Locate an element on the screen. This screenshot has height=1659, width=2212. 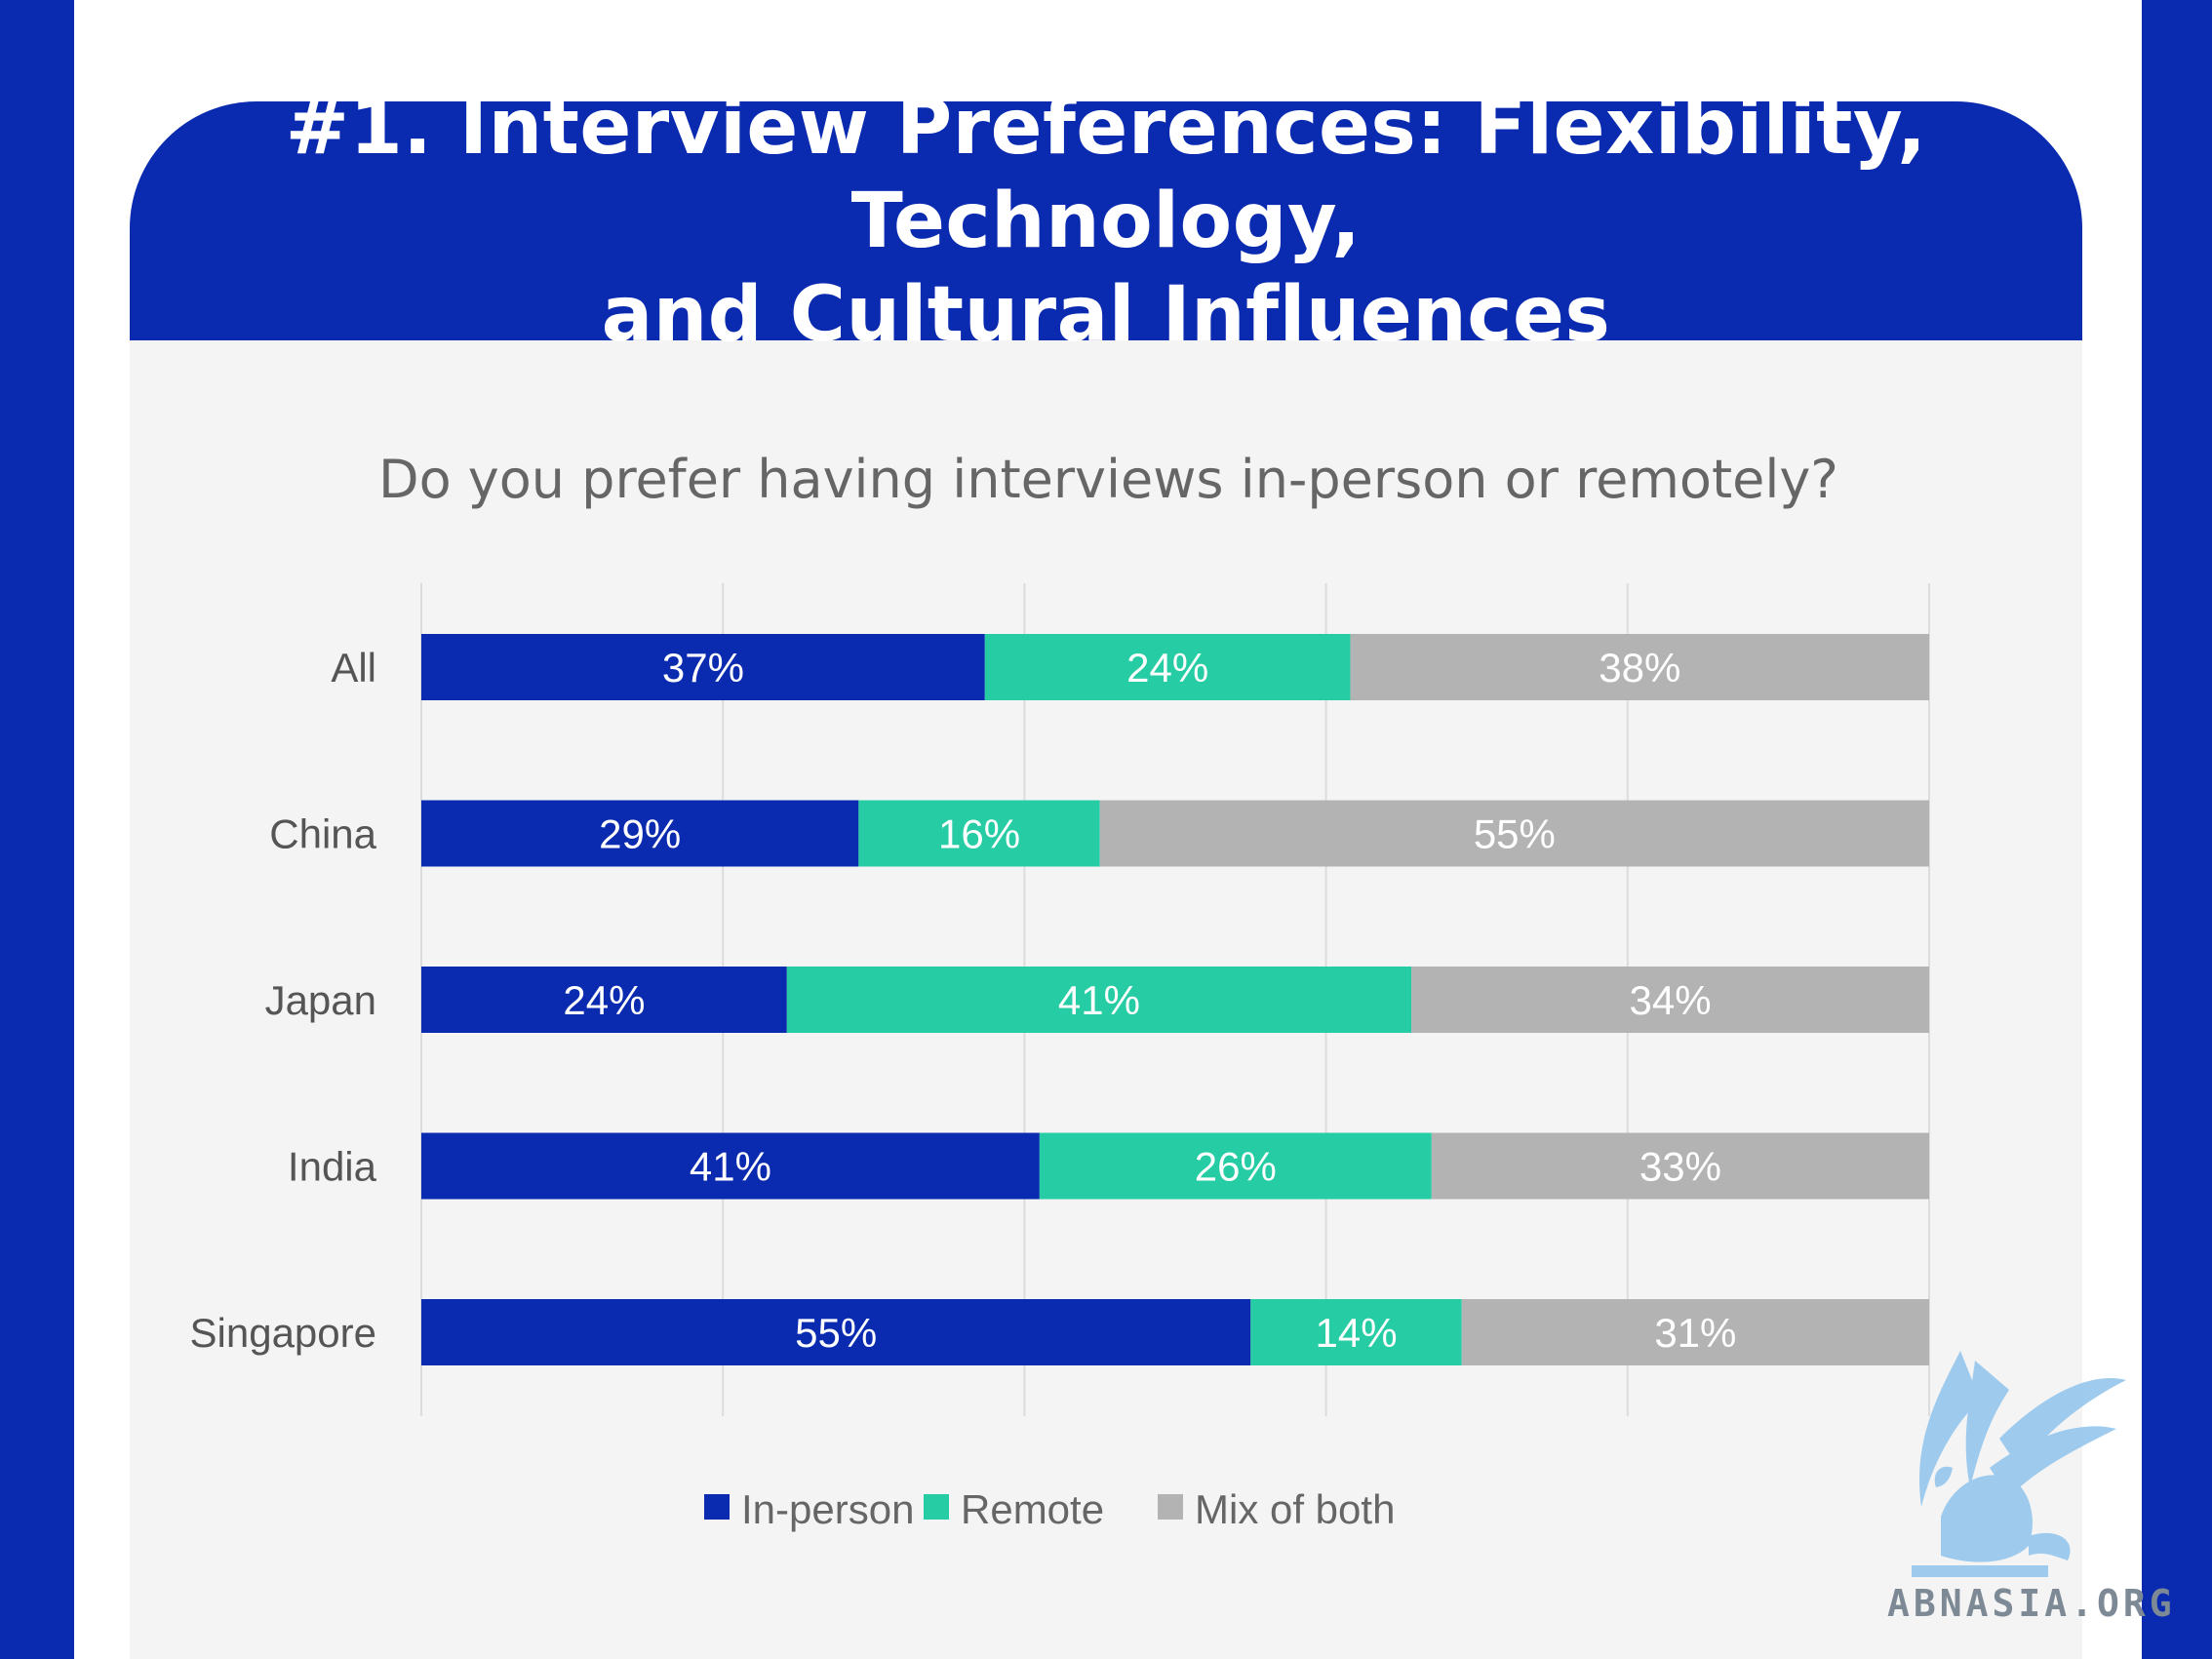
data-label: 26% is located at coordinates (1236, 1167).